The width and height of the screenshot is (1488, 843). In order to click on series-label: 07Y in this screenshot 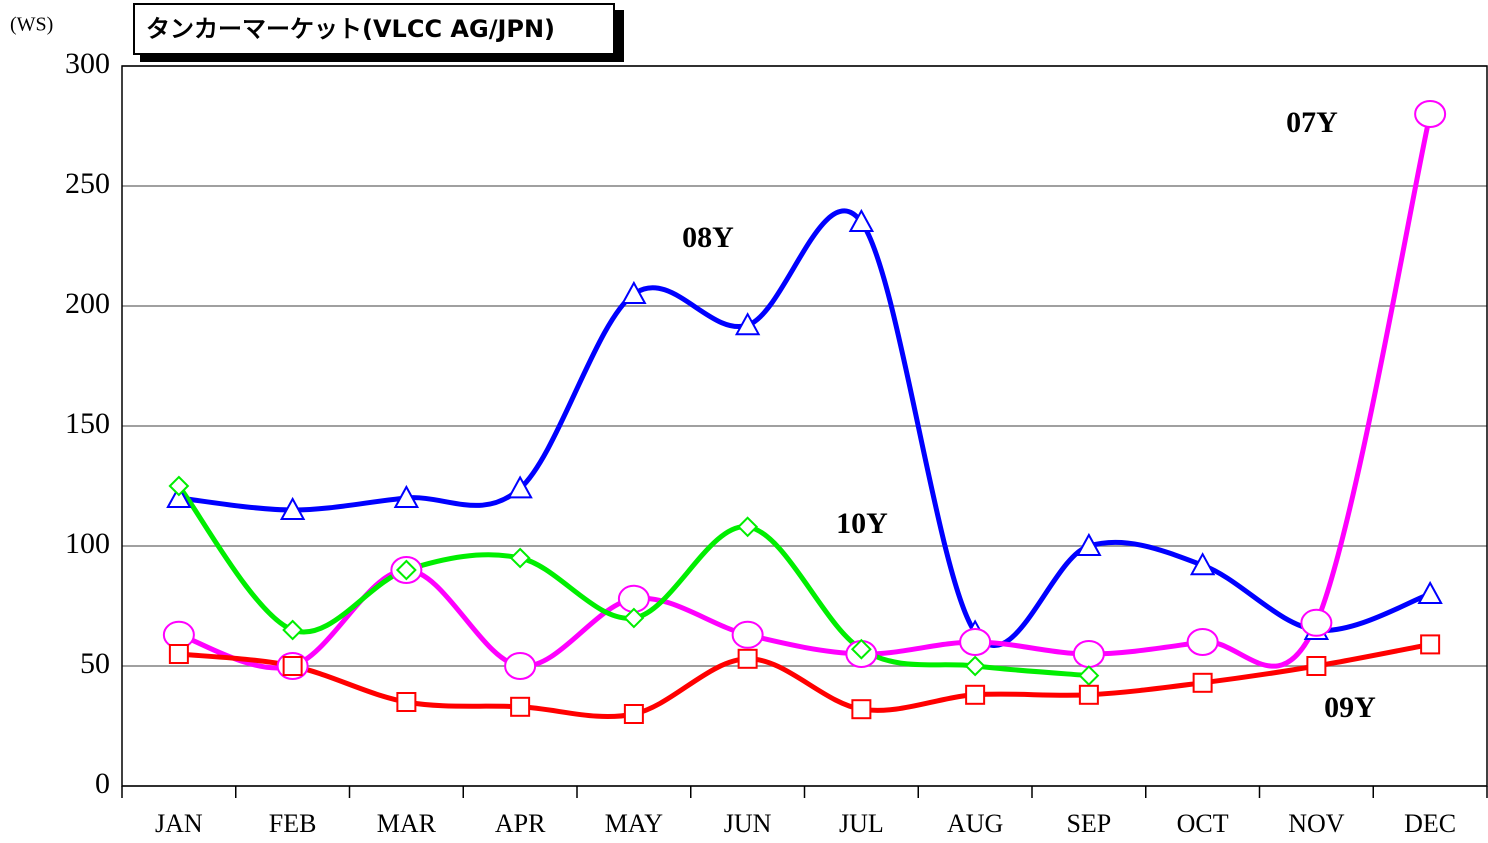, I will do `click(1312, 122)`.